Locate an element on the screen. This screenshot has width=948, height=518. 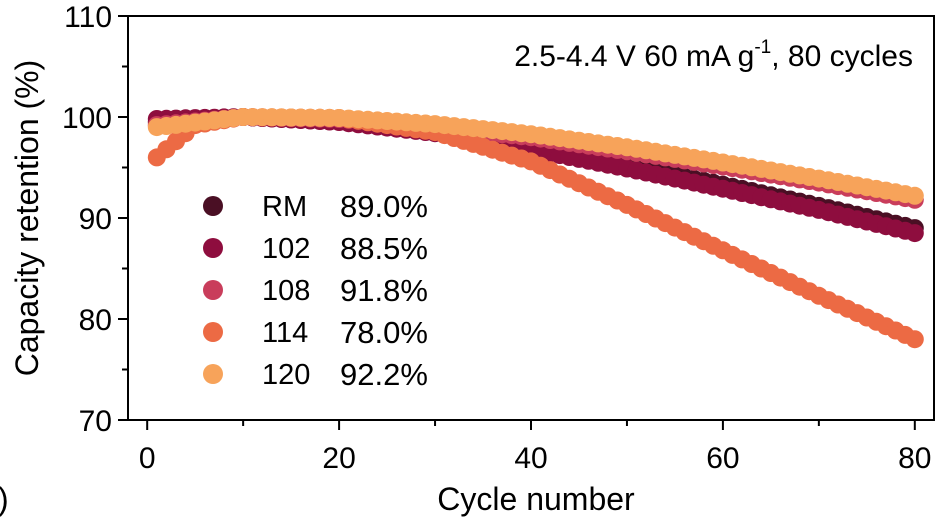
y-axis-title: Capacity retention (%) is located at coordinates (27, 218).